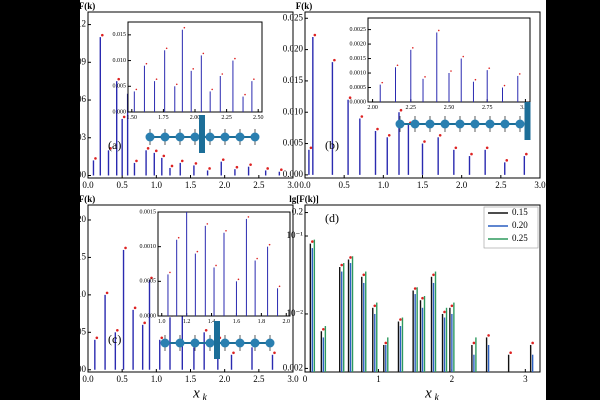 The height and width of the screenshot is (400, 600). Describe the element at coordinates (358, 30) in the screenshot. I see `y-tick-label: 0.0025` at that location.